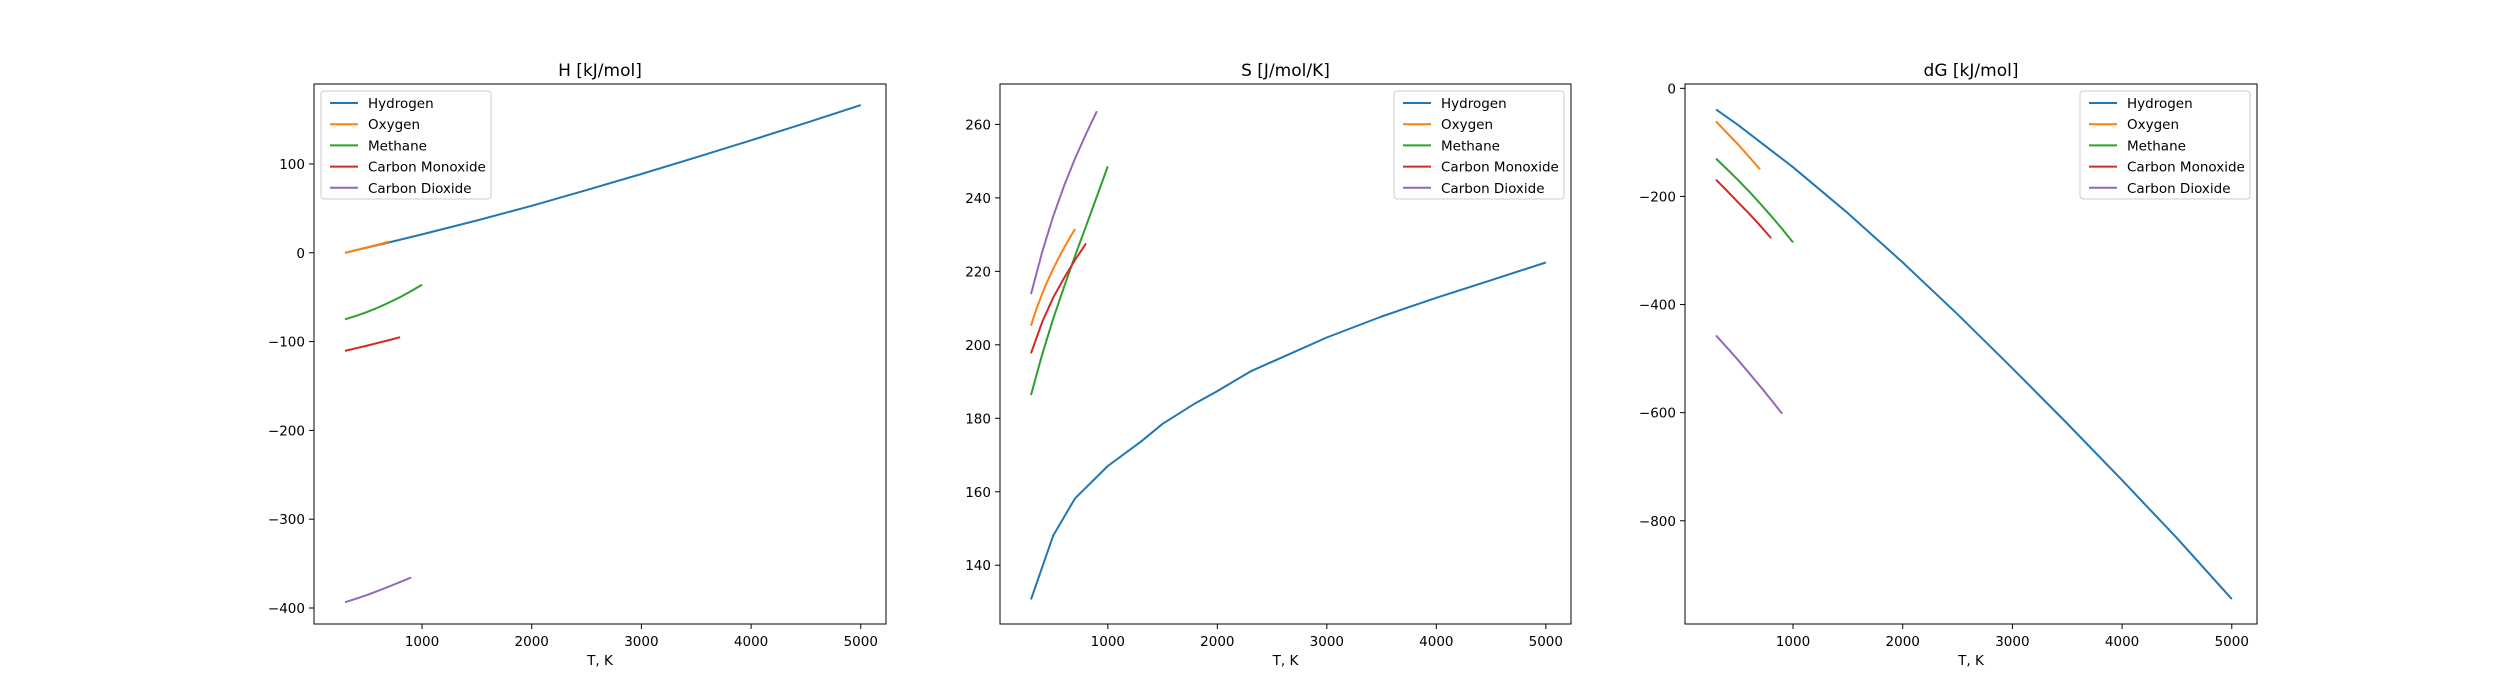  Describe the element at coordinates (1467, 125) in the screenshot. I see `entropy-legend-label-oxygen: Oxygen` at that location.